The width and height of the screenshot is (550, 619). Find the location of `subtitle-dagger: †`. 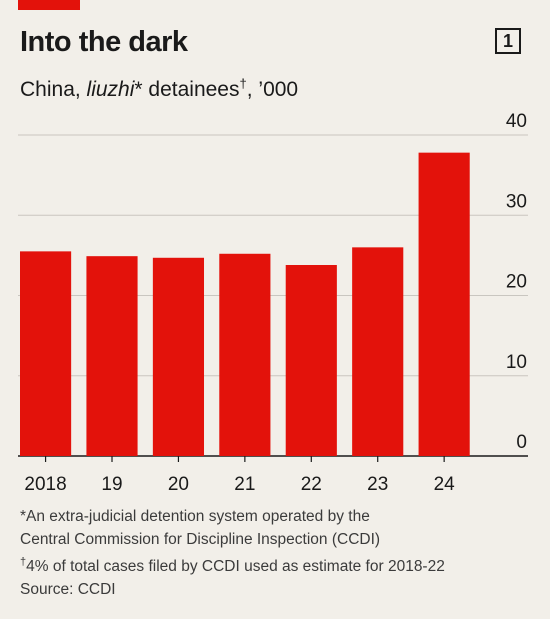

subtitle-dagger: † is located at coordinates (243, 83).